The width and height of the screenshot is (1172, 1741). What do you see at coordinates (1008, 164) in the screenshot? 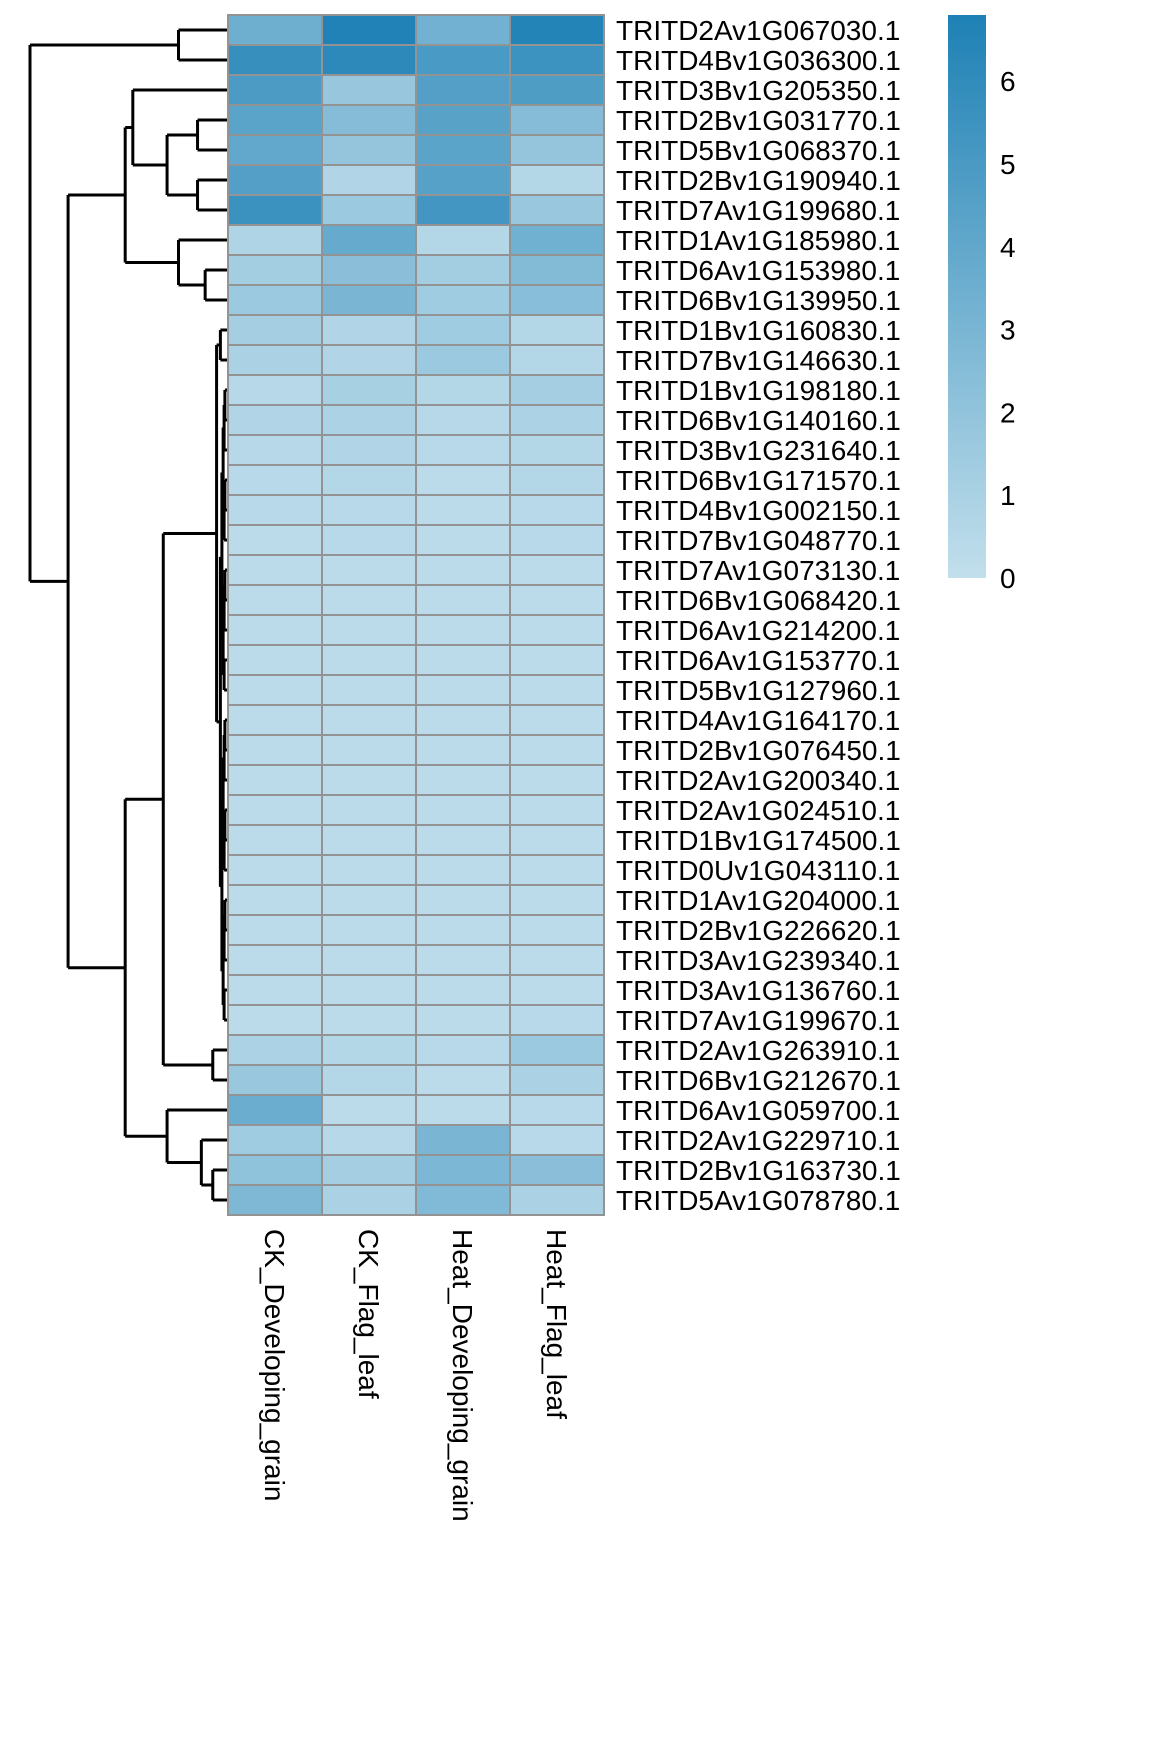
I see `legend-tick-label: 5` at bounding box center [1008, 164].